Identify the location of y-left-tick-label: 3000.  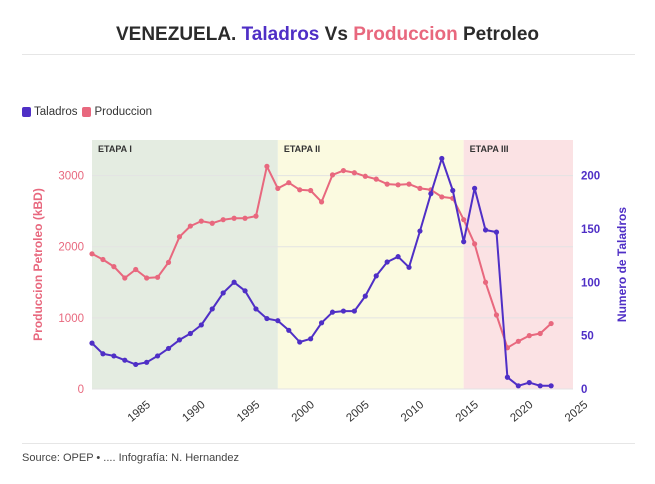
(71, 177).